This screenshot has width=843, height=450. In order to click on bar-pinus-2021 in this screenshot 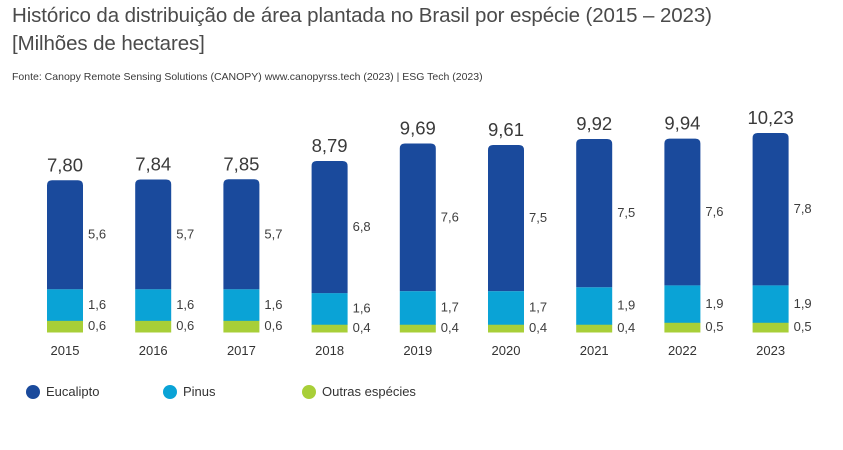, I will do `click(594, 306)`.